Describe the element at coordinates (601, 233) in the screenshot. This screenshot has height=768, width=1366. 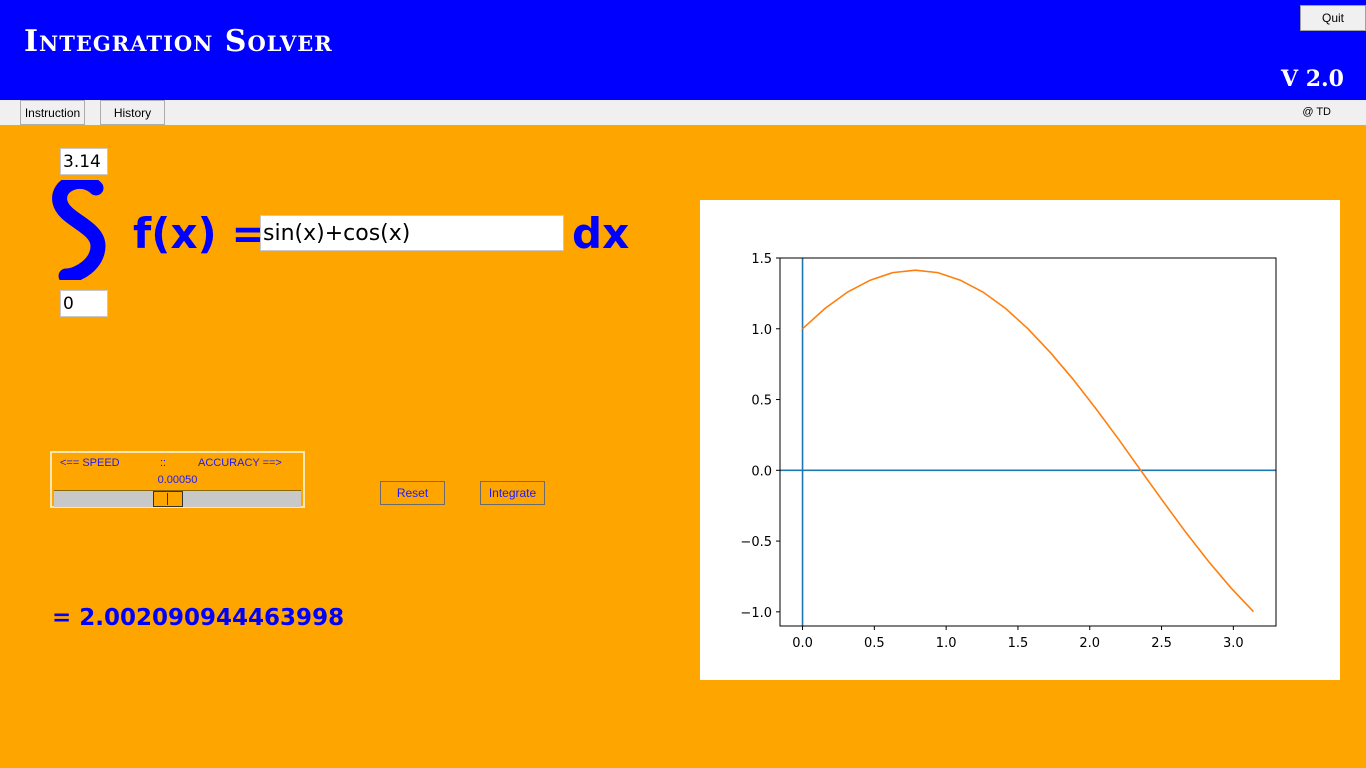
I see `dx-label: dx` at that location.